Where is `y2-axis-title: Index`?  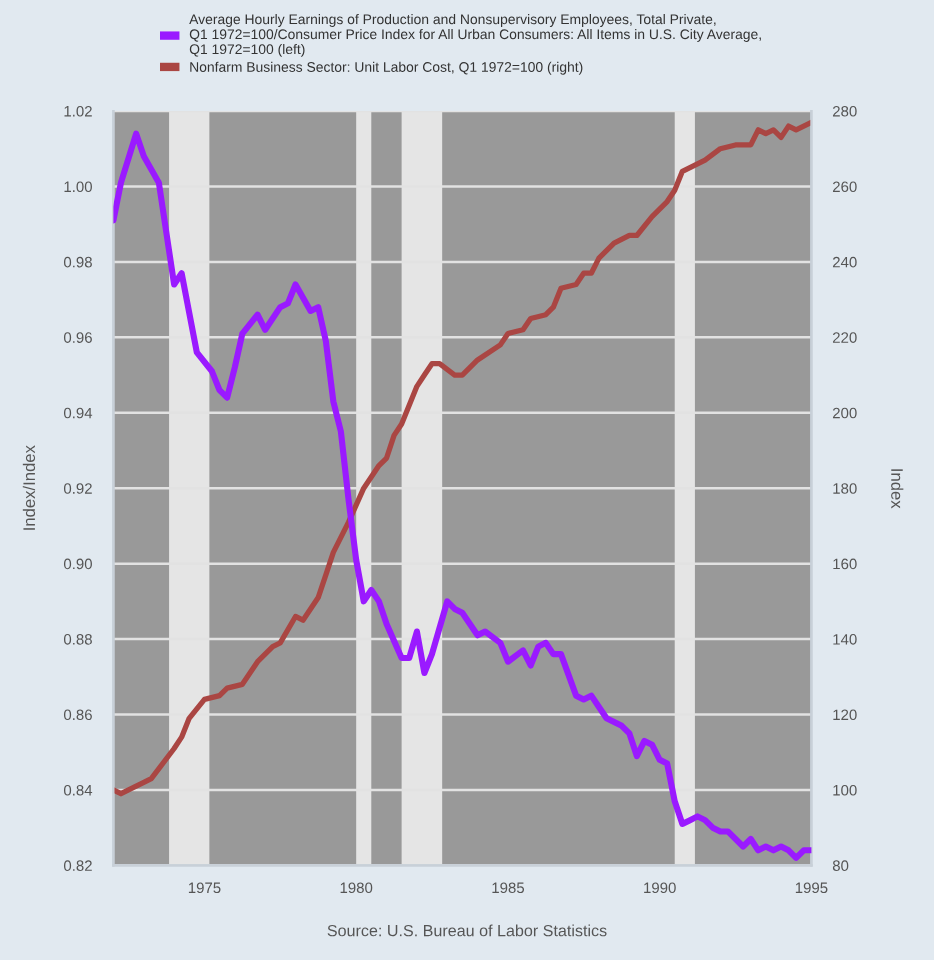 y2-axis-title: Index is located at coordinates (897, 489).